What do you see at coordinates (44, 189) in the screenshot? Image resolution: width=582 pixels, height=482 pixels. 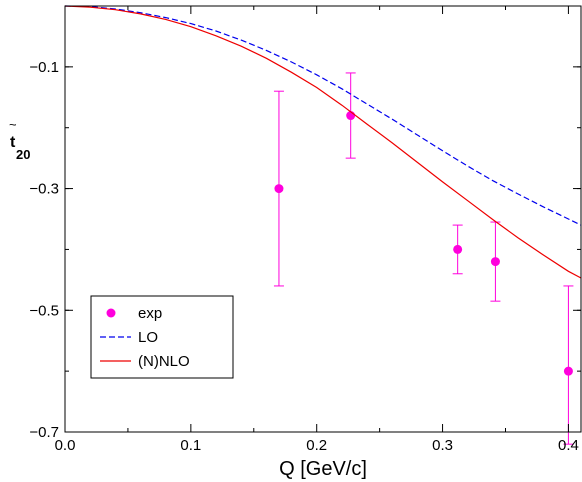 I see `y-tick-label: −0.3` at bounding box center [44, 189].